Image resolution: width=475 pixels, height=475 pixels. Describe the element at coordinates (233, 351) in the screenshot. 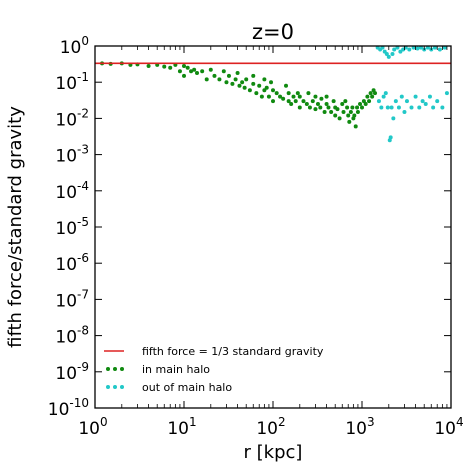

I see `legend-reference-line-label: fifth force = 1/3 standard gravity` at that location.